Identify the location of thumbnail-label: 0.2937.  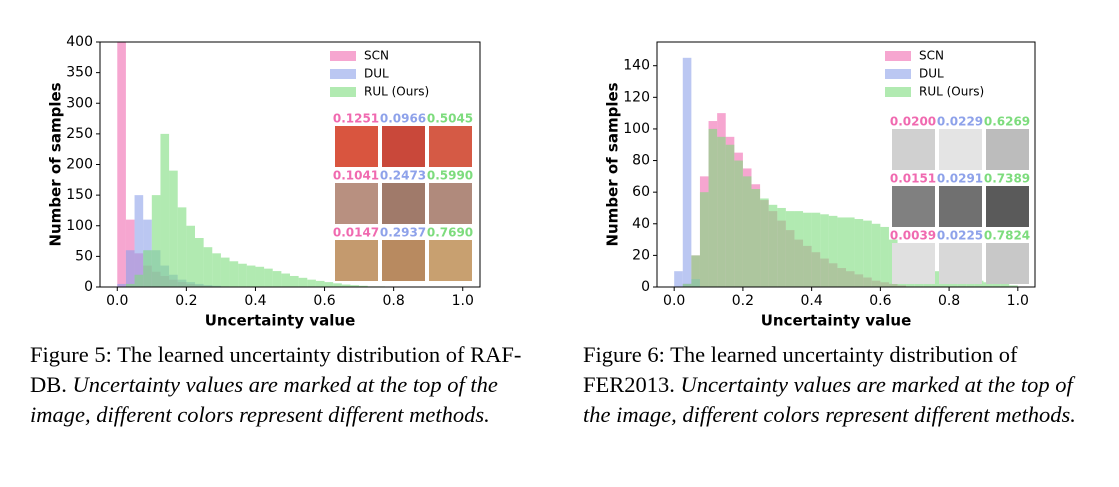
(403, 233).